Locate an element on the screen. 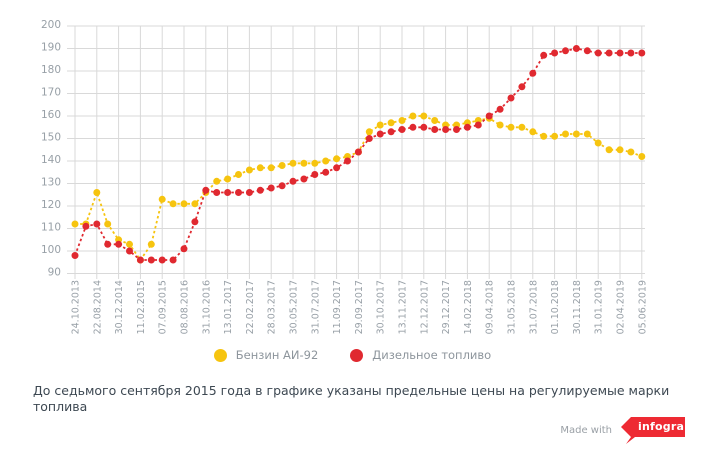 This screenshot has width=705, height=450. benzin-legend-marker-icon is located at coordinates (220, 355).